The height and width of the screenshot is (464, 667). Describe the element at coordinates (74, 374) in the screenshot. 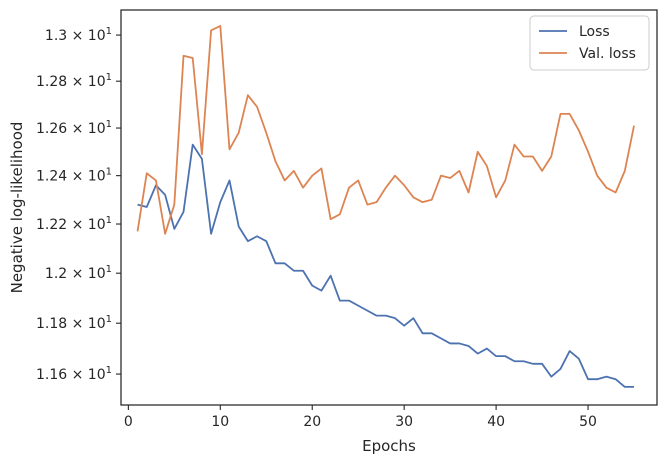

I see `y-tick-label: 1.16 × 10¹` at that location.